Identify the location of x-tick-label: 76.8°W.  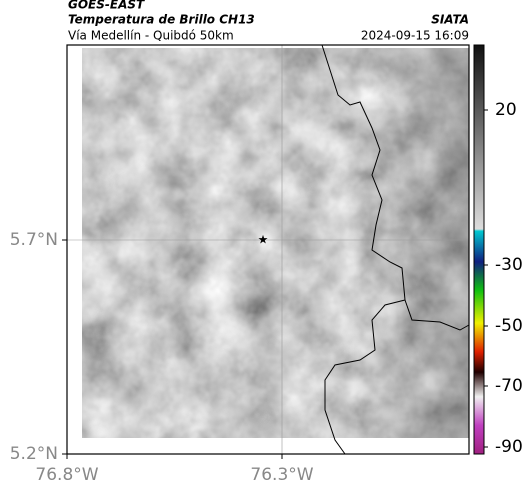
(66, 475).